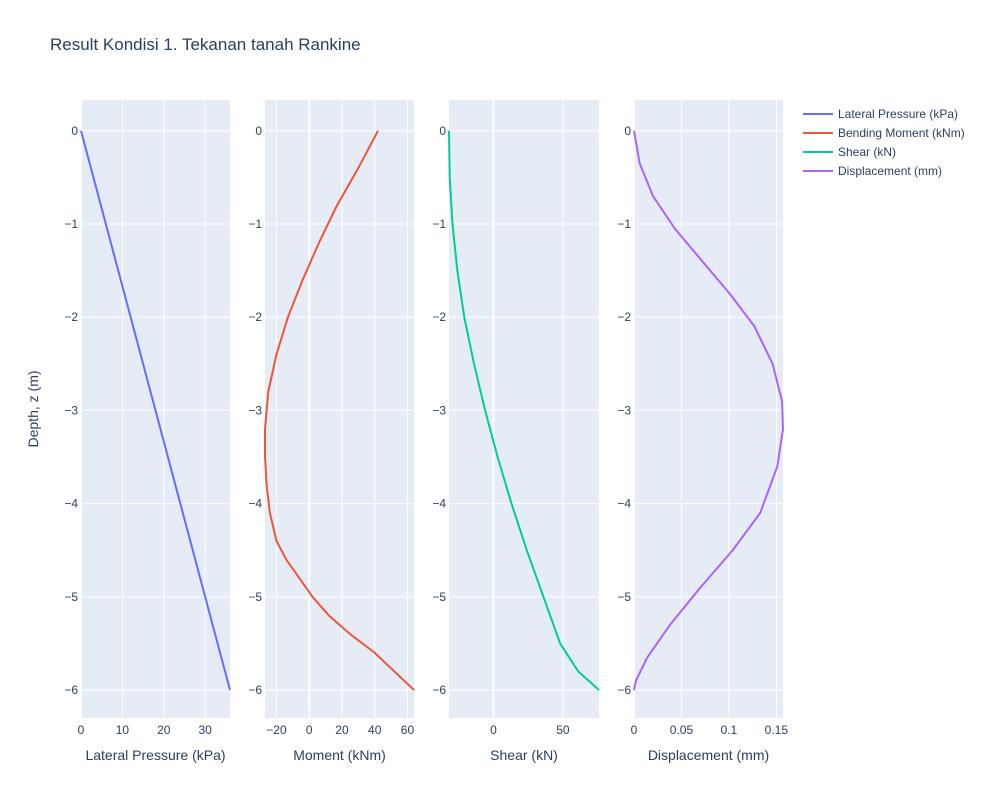 The width and height of the screenshot is (1000, 800). What do you see at coordinates (624, 410) in the screenshot?
I see `y-tick-label-displacement: −3` at bounding box center [624, 410].